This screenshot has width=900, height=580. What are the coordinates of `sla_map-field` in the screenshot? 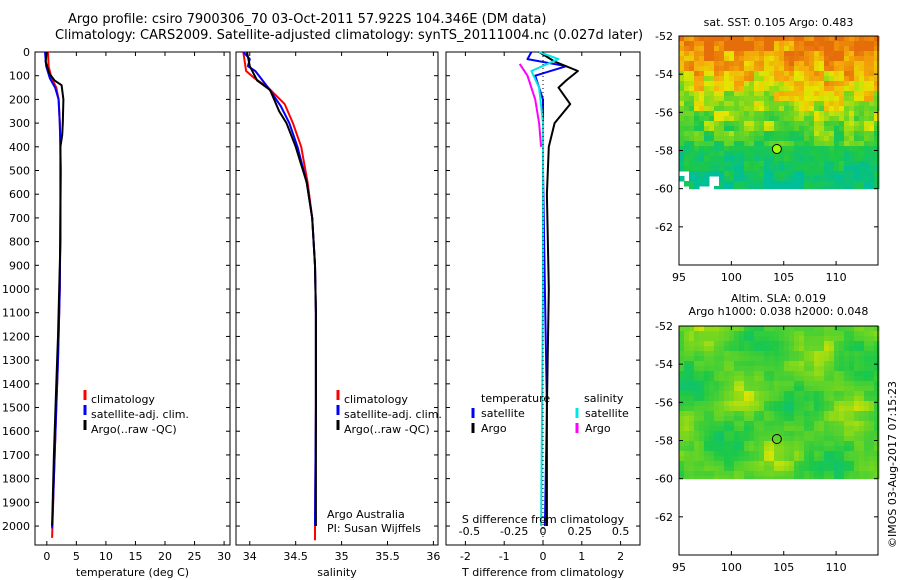 It's located at (779, 403).